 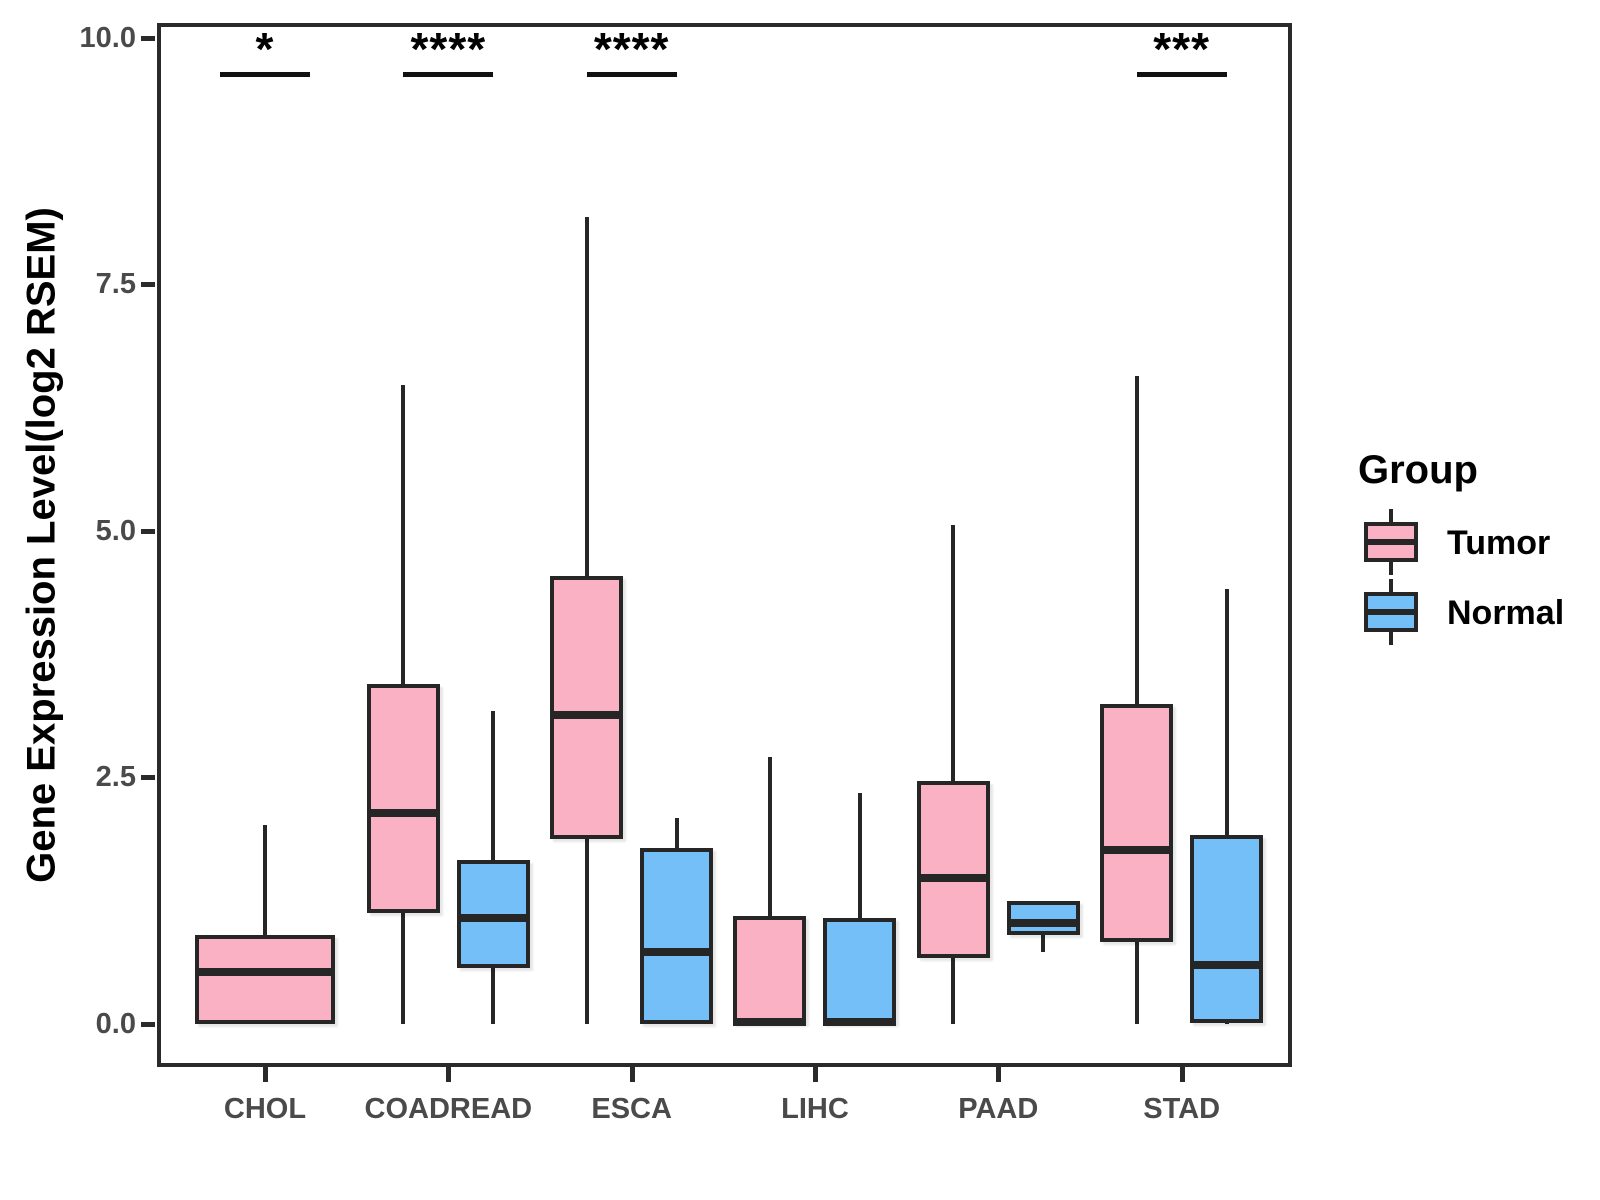 I want to click on whisker-lower-normal-STAD, so click(x=1226, y=1023).